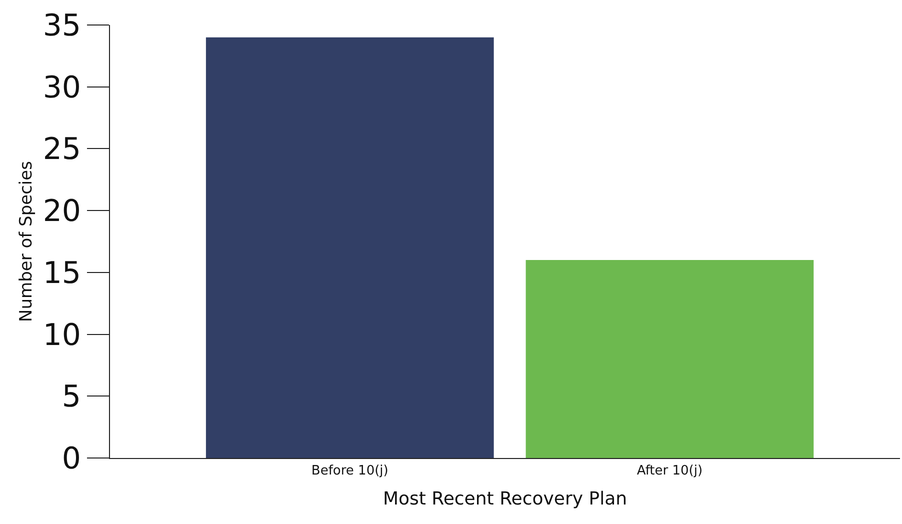 Image resolution: width=902 pixels, height=524 pixels. Describe the element at coordinates (61, 150) in the screenshot. I see `y-tick-label: 25` at that location.